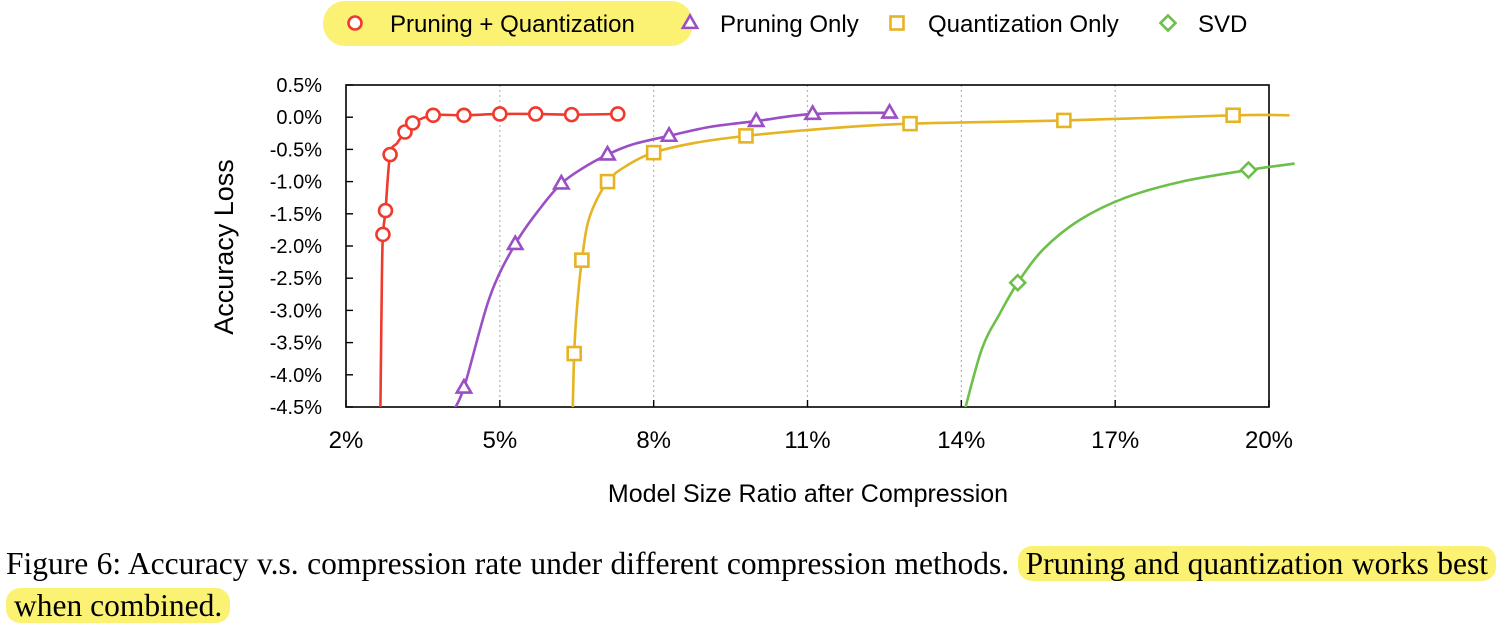 The image size is (1502, 635). What do you see at coordinates (296, 408) in the screenshot?
I see `y-tick-label: -4.5%` at bounding box center [296, 408].